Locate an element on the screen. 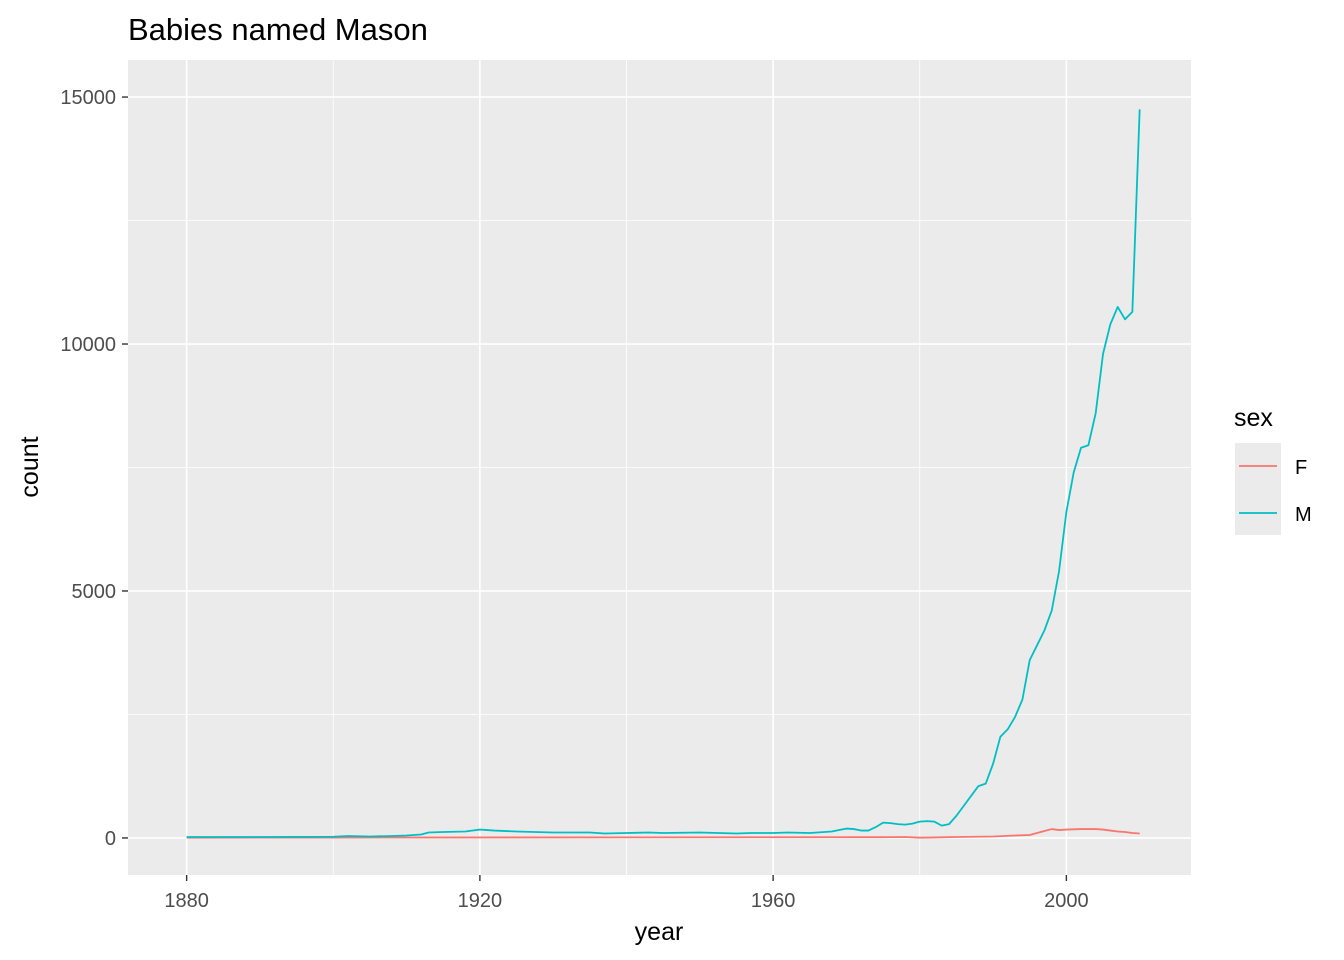 This screenshot has height=960, width=1344. legend-title: sex is located at coordinates (1253, 418).